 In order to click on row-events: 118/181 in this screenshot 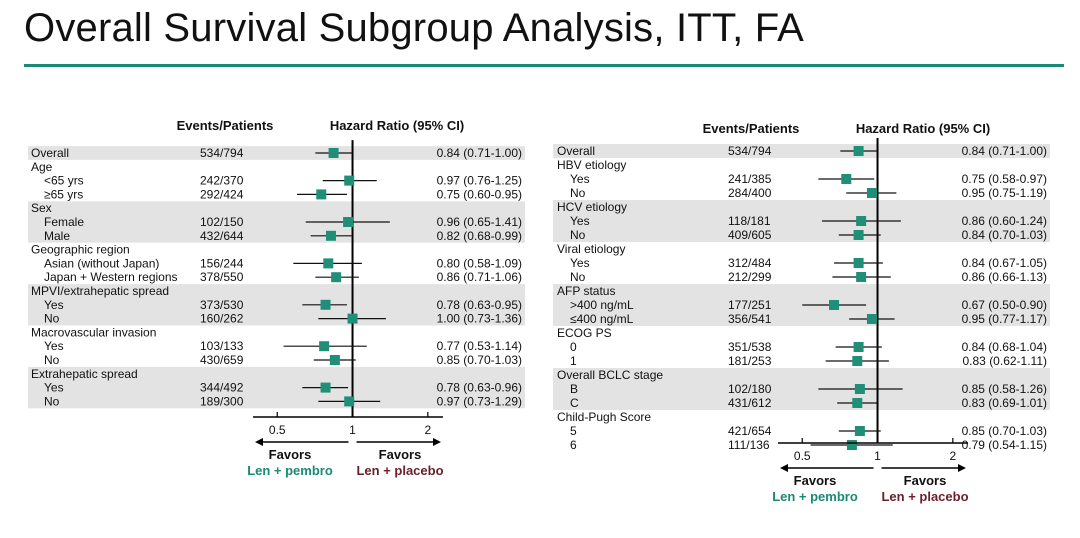, I will do `click(749, 221)`.